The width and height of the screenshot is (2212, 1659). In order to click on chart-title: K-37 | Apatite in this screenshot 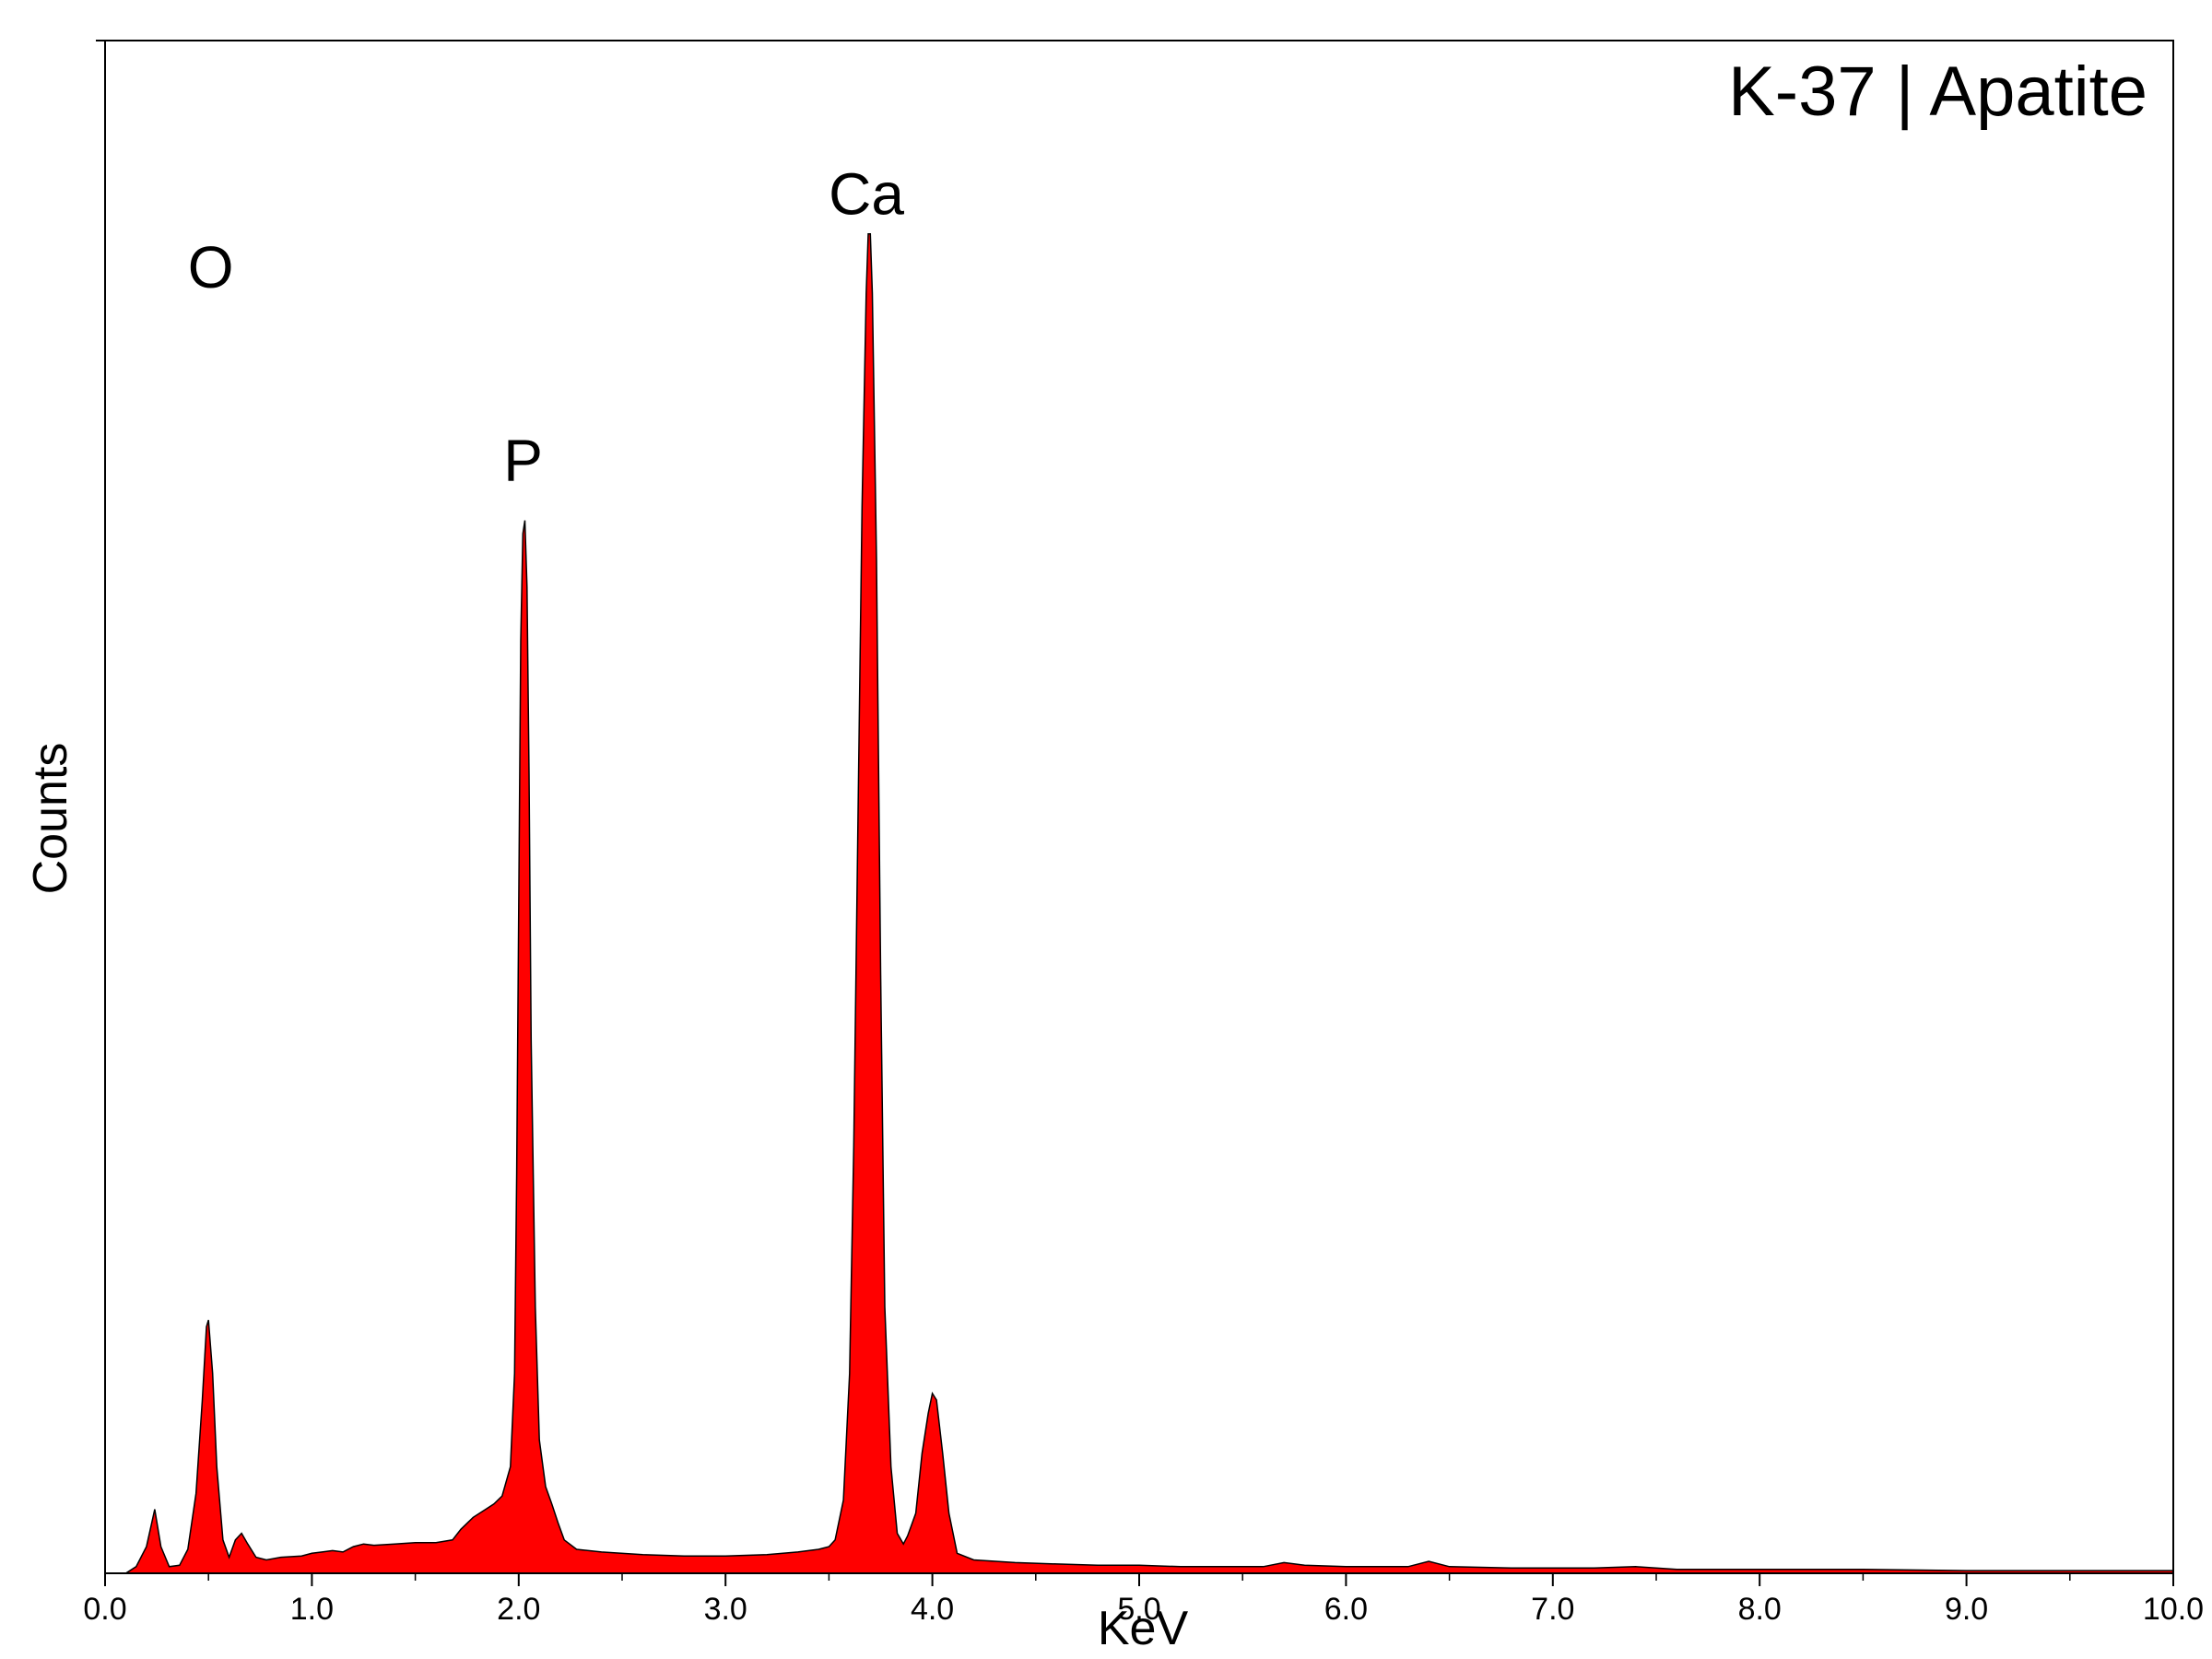, I will do `click(1937, 92)`.